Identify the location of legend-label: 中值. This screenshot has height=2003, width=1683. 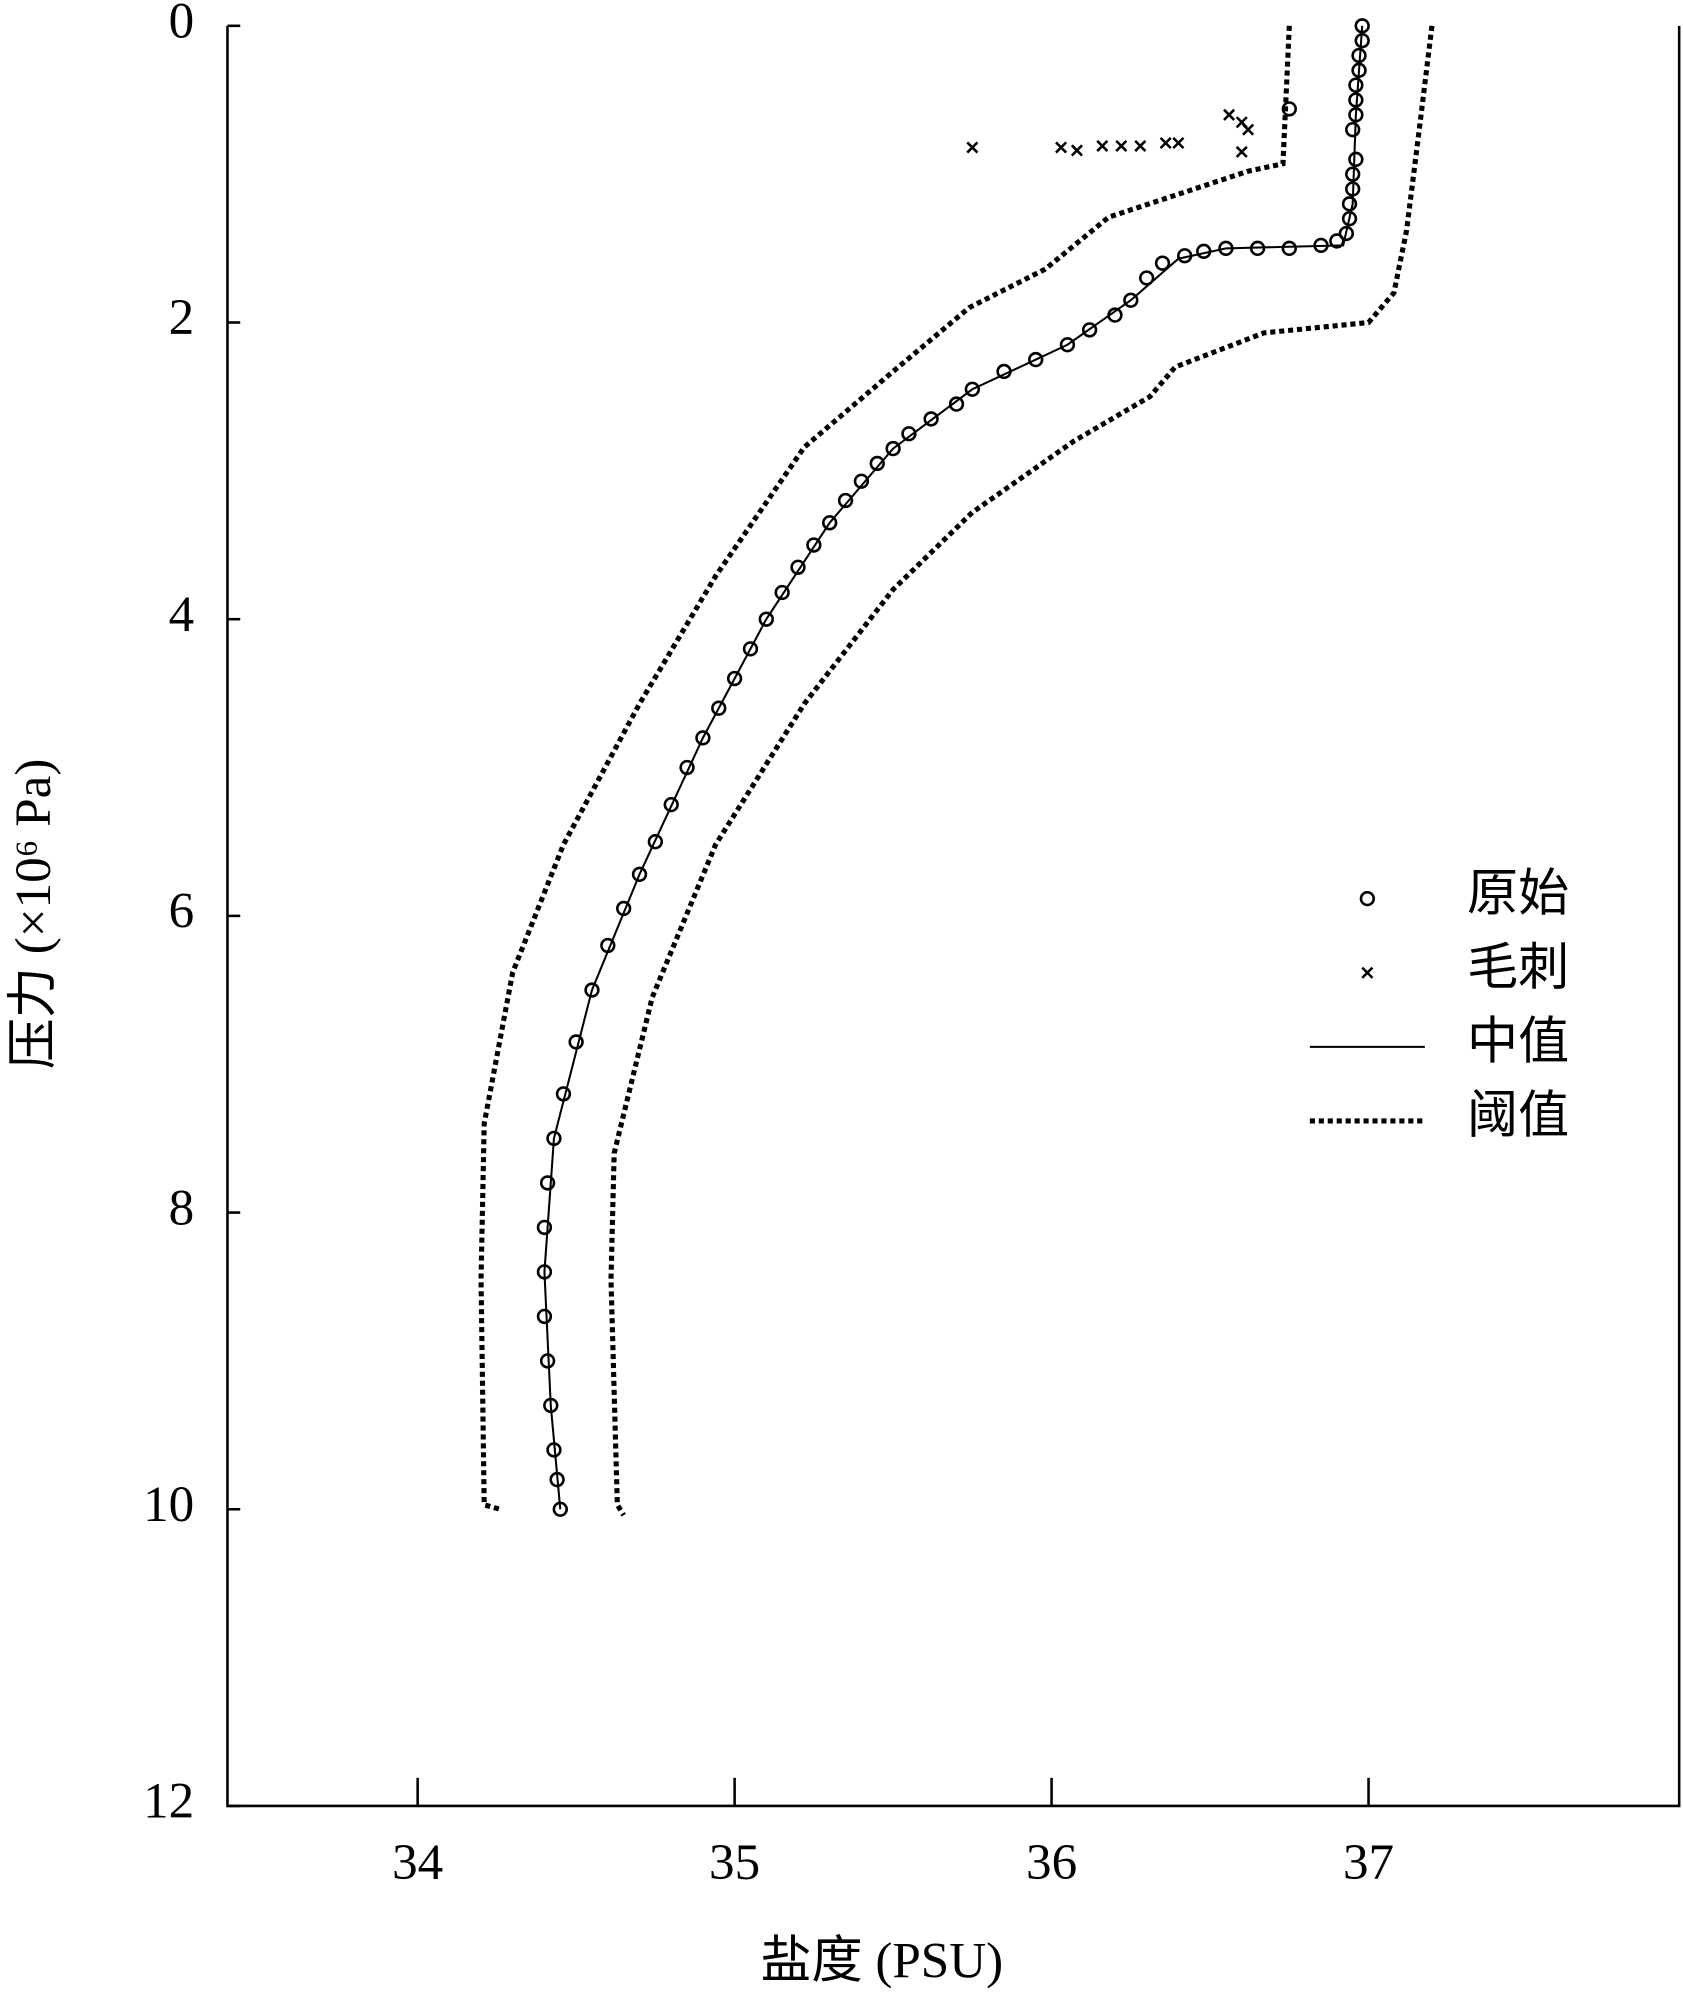
(1518, 1042).